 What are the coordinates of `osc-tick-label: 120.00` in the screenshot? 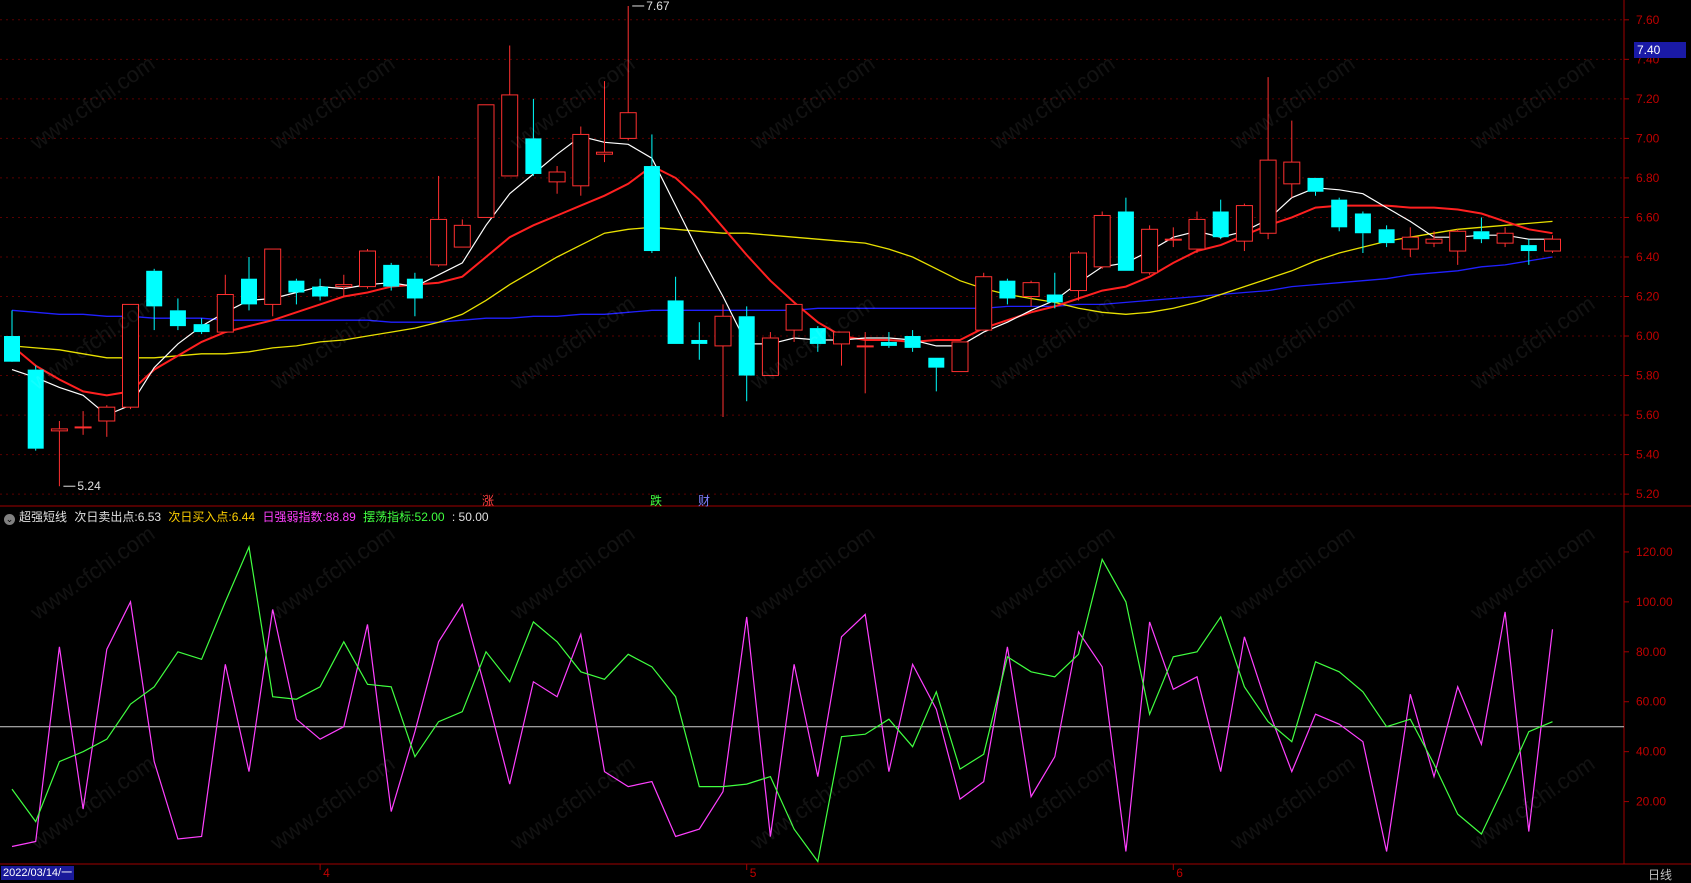 It's located at (1654, 552).